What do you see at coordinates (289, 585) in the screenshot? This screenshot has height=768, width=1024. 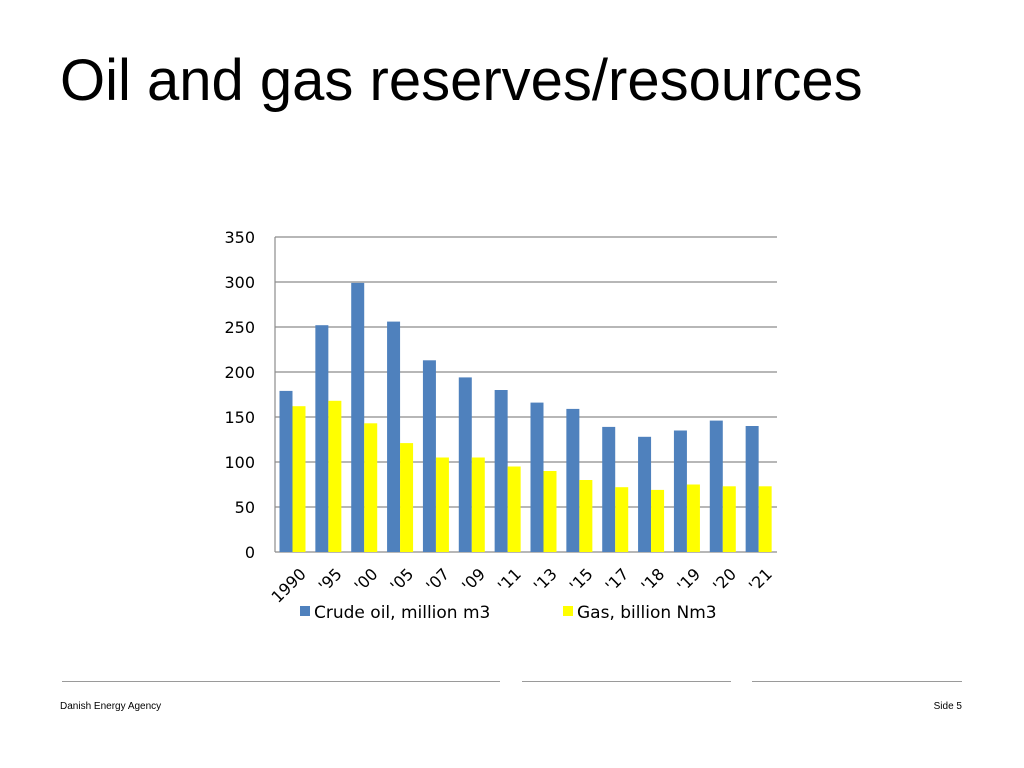 I see `x-tick-label: 1990` at bounding box center [289, 585].